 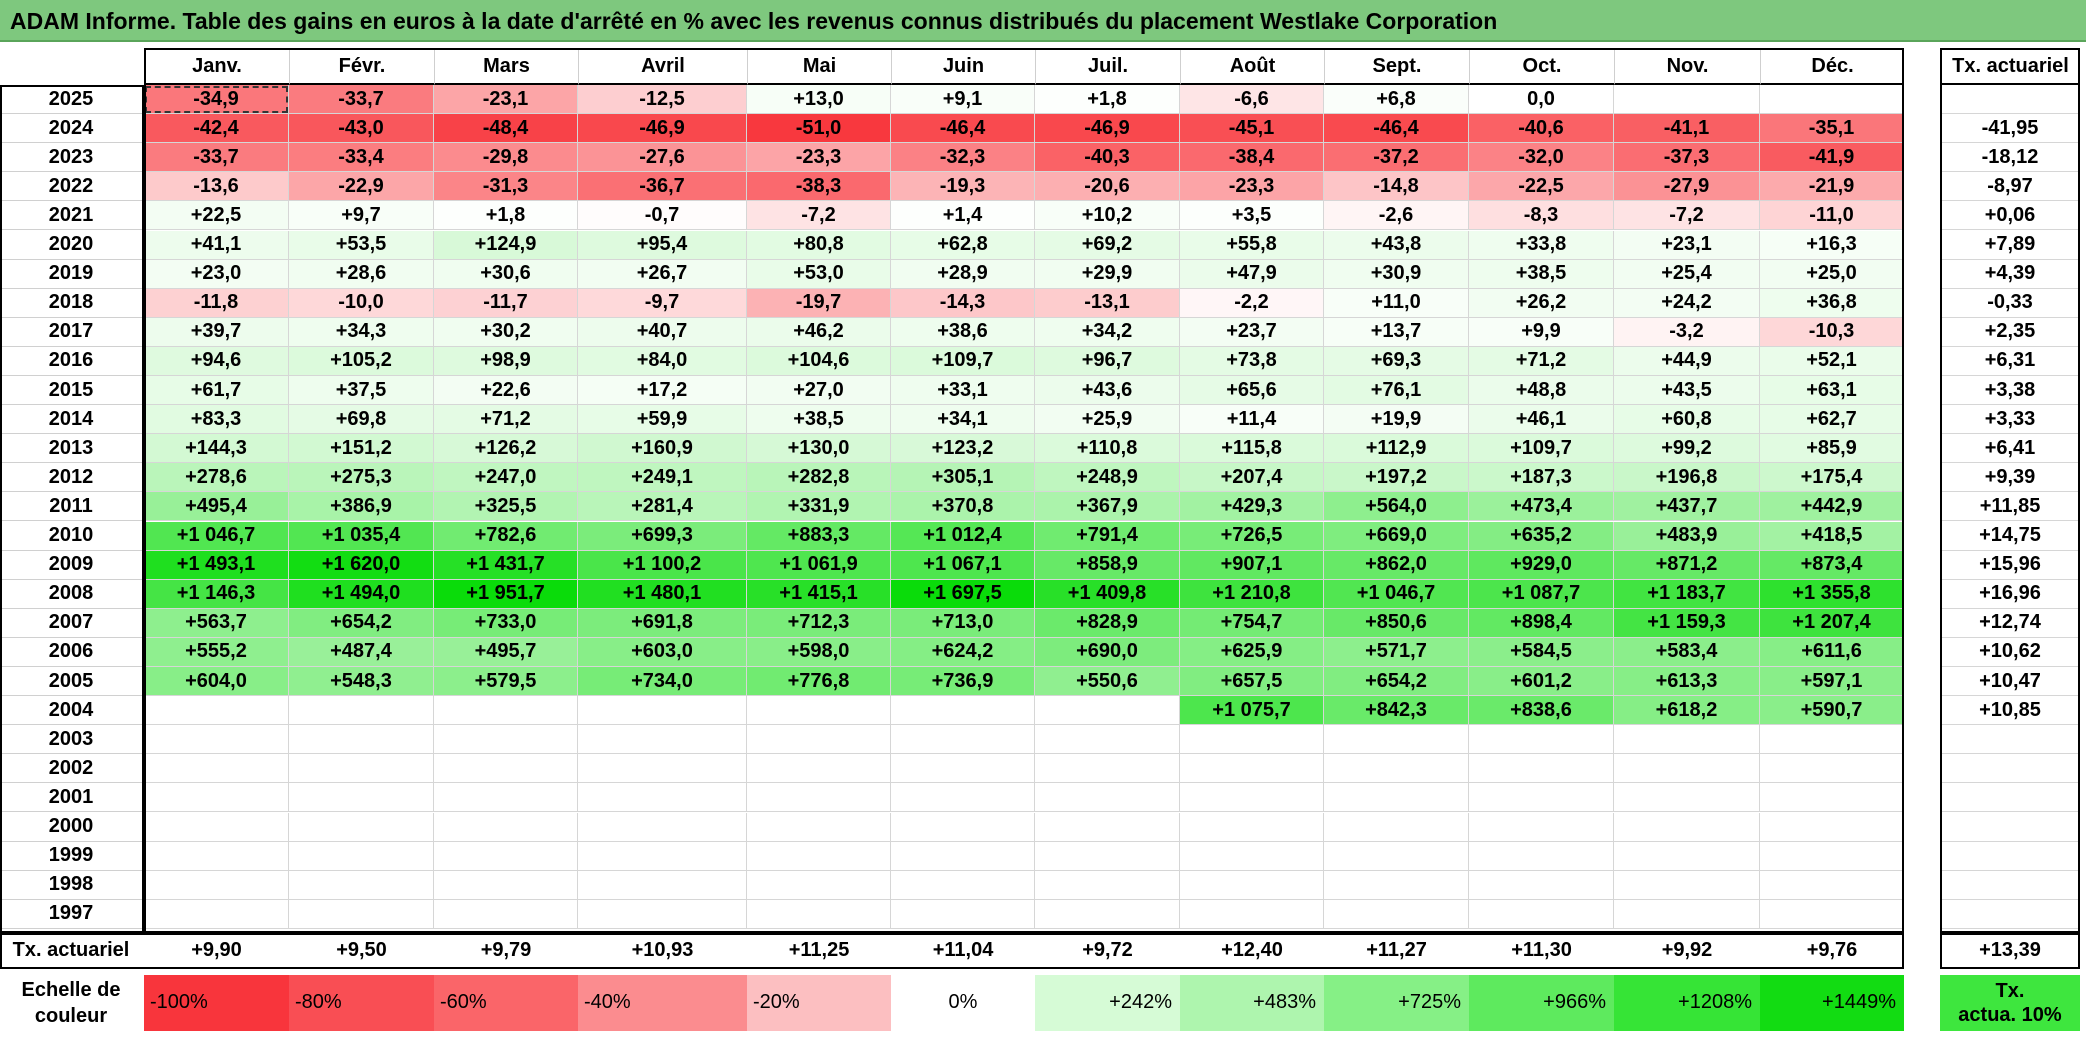 I want to click on table-cell: -34,9, so click(x=216, y=100).